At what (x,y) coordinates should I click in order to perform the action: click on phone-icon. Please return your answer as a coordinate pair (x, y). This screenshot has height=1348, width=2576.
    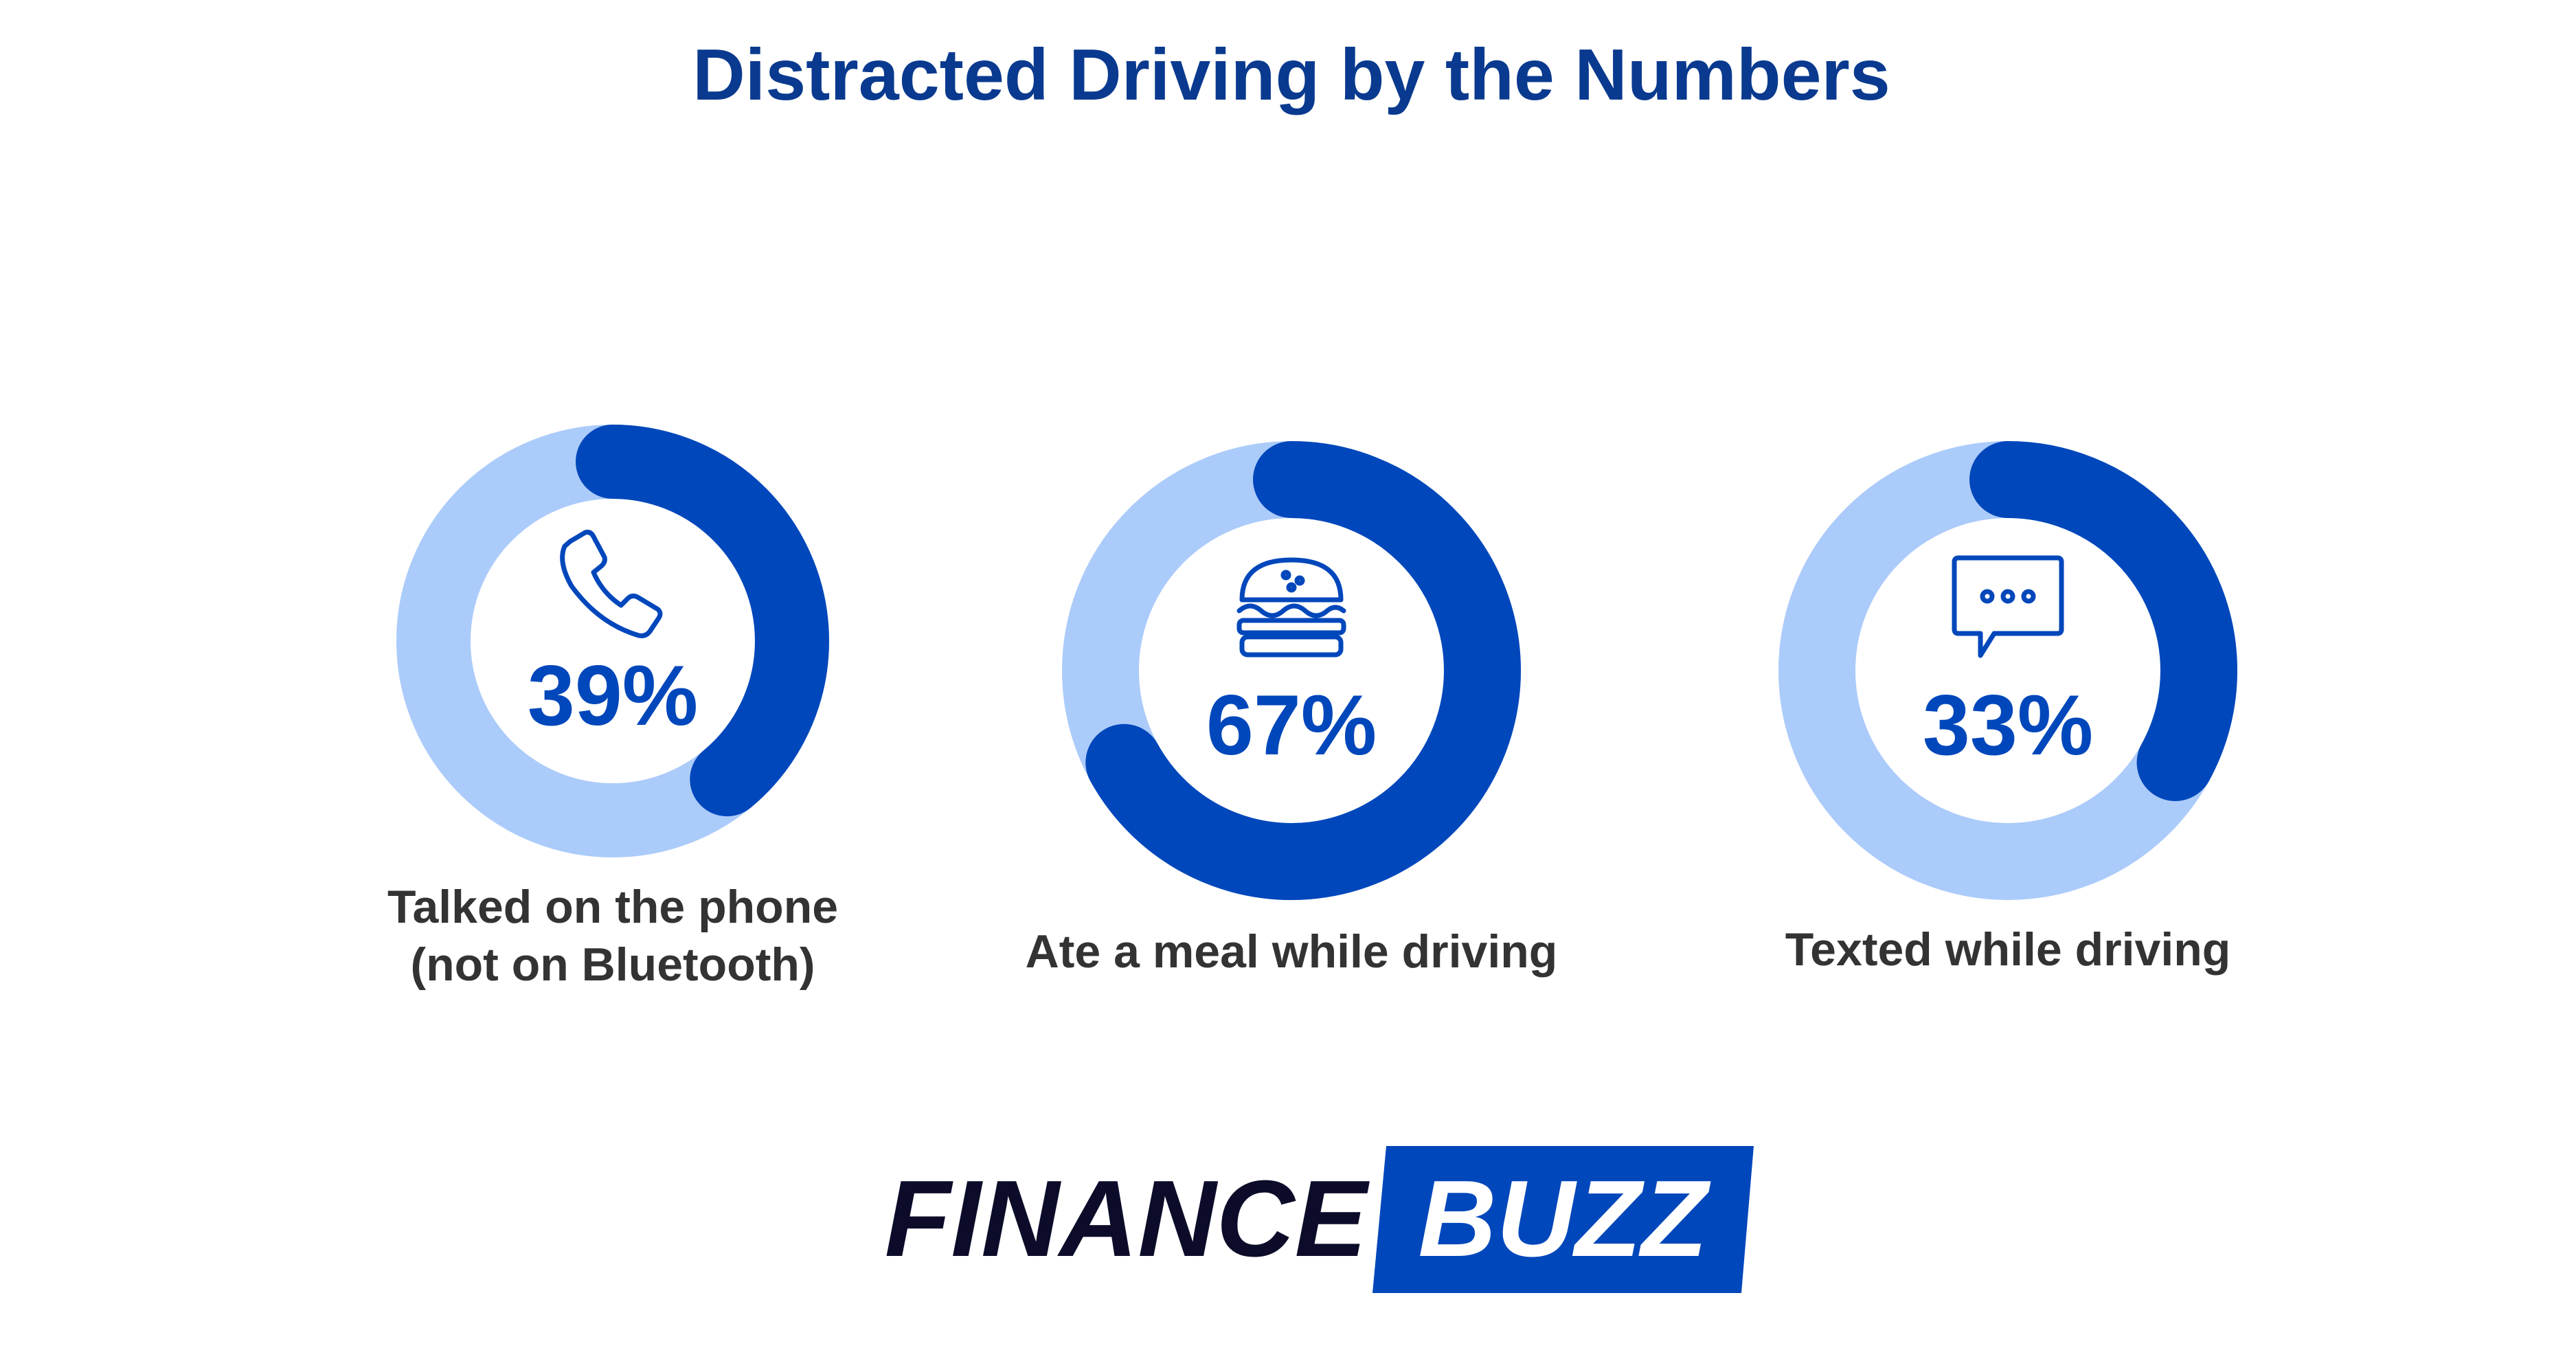
    Looking at the image, I should click on (611, 584).